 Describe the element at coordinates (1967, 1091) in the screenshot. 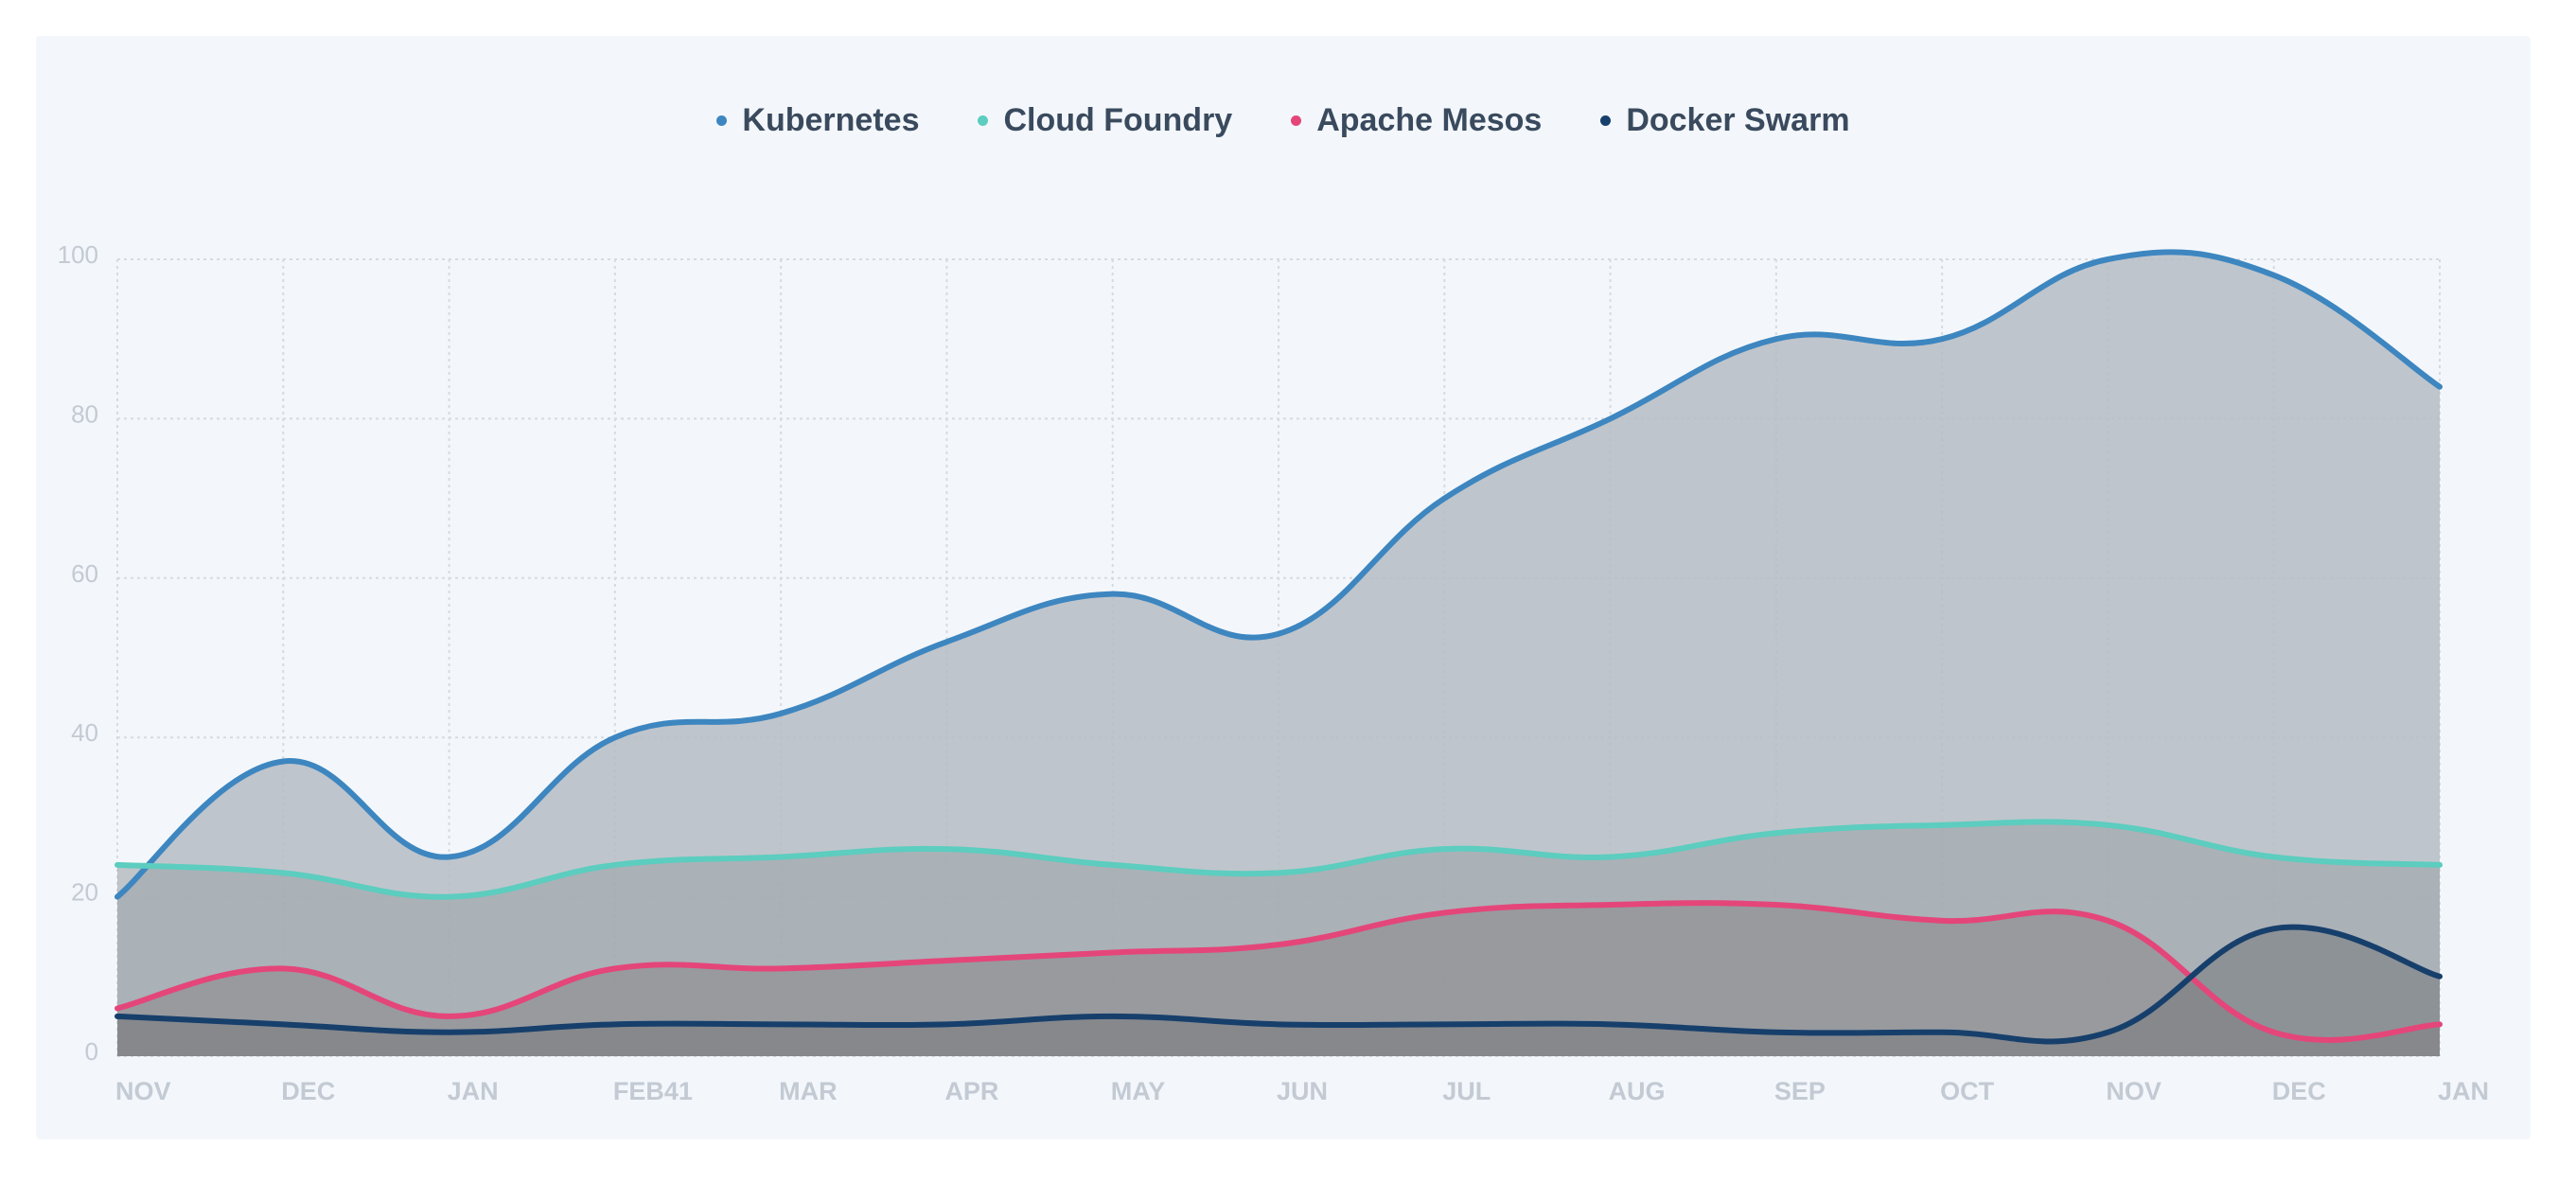

I see `x-tick-label: OCT` at that location.